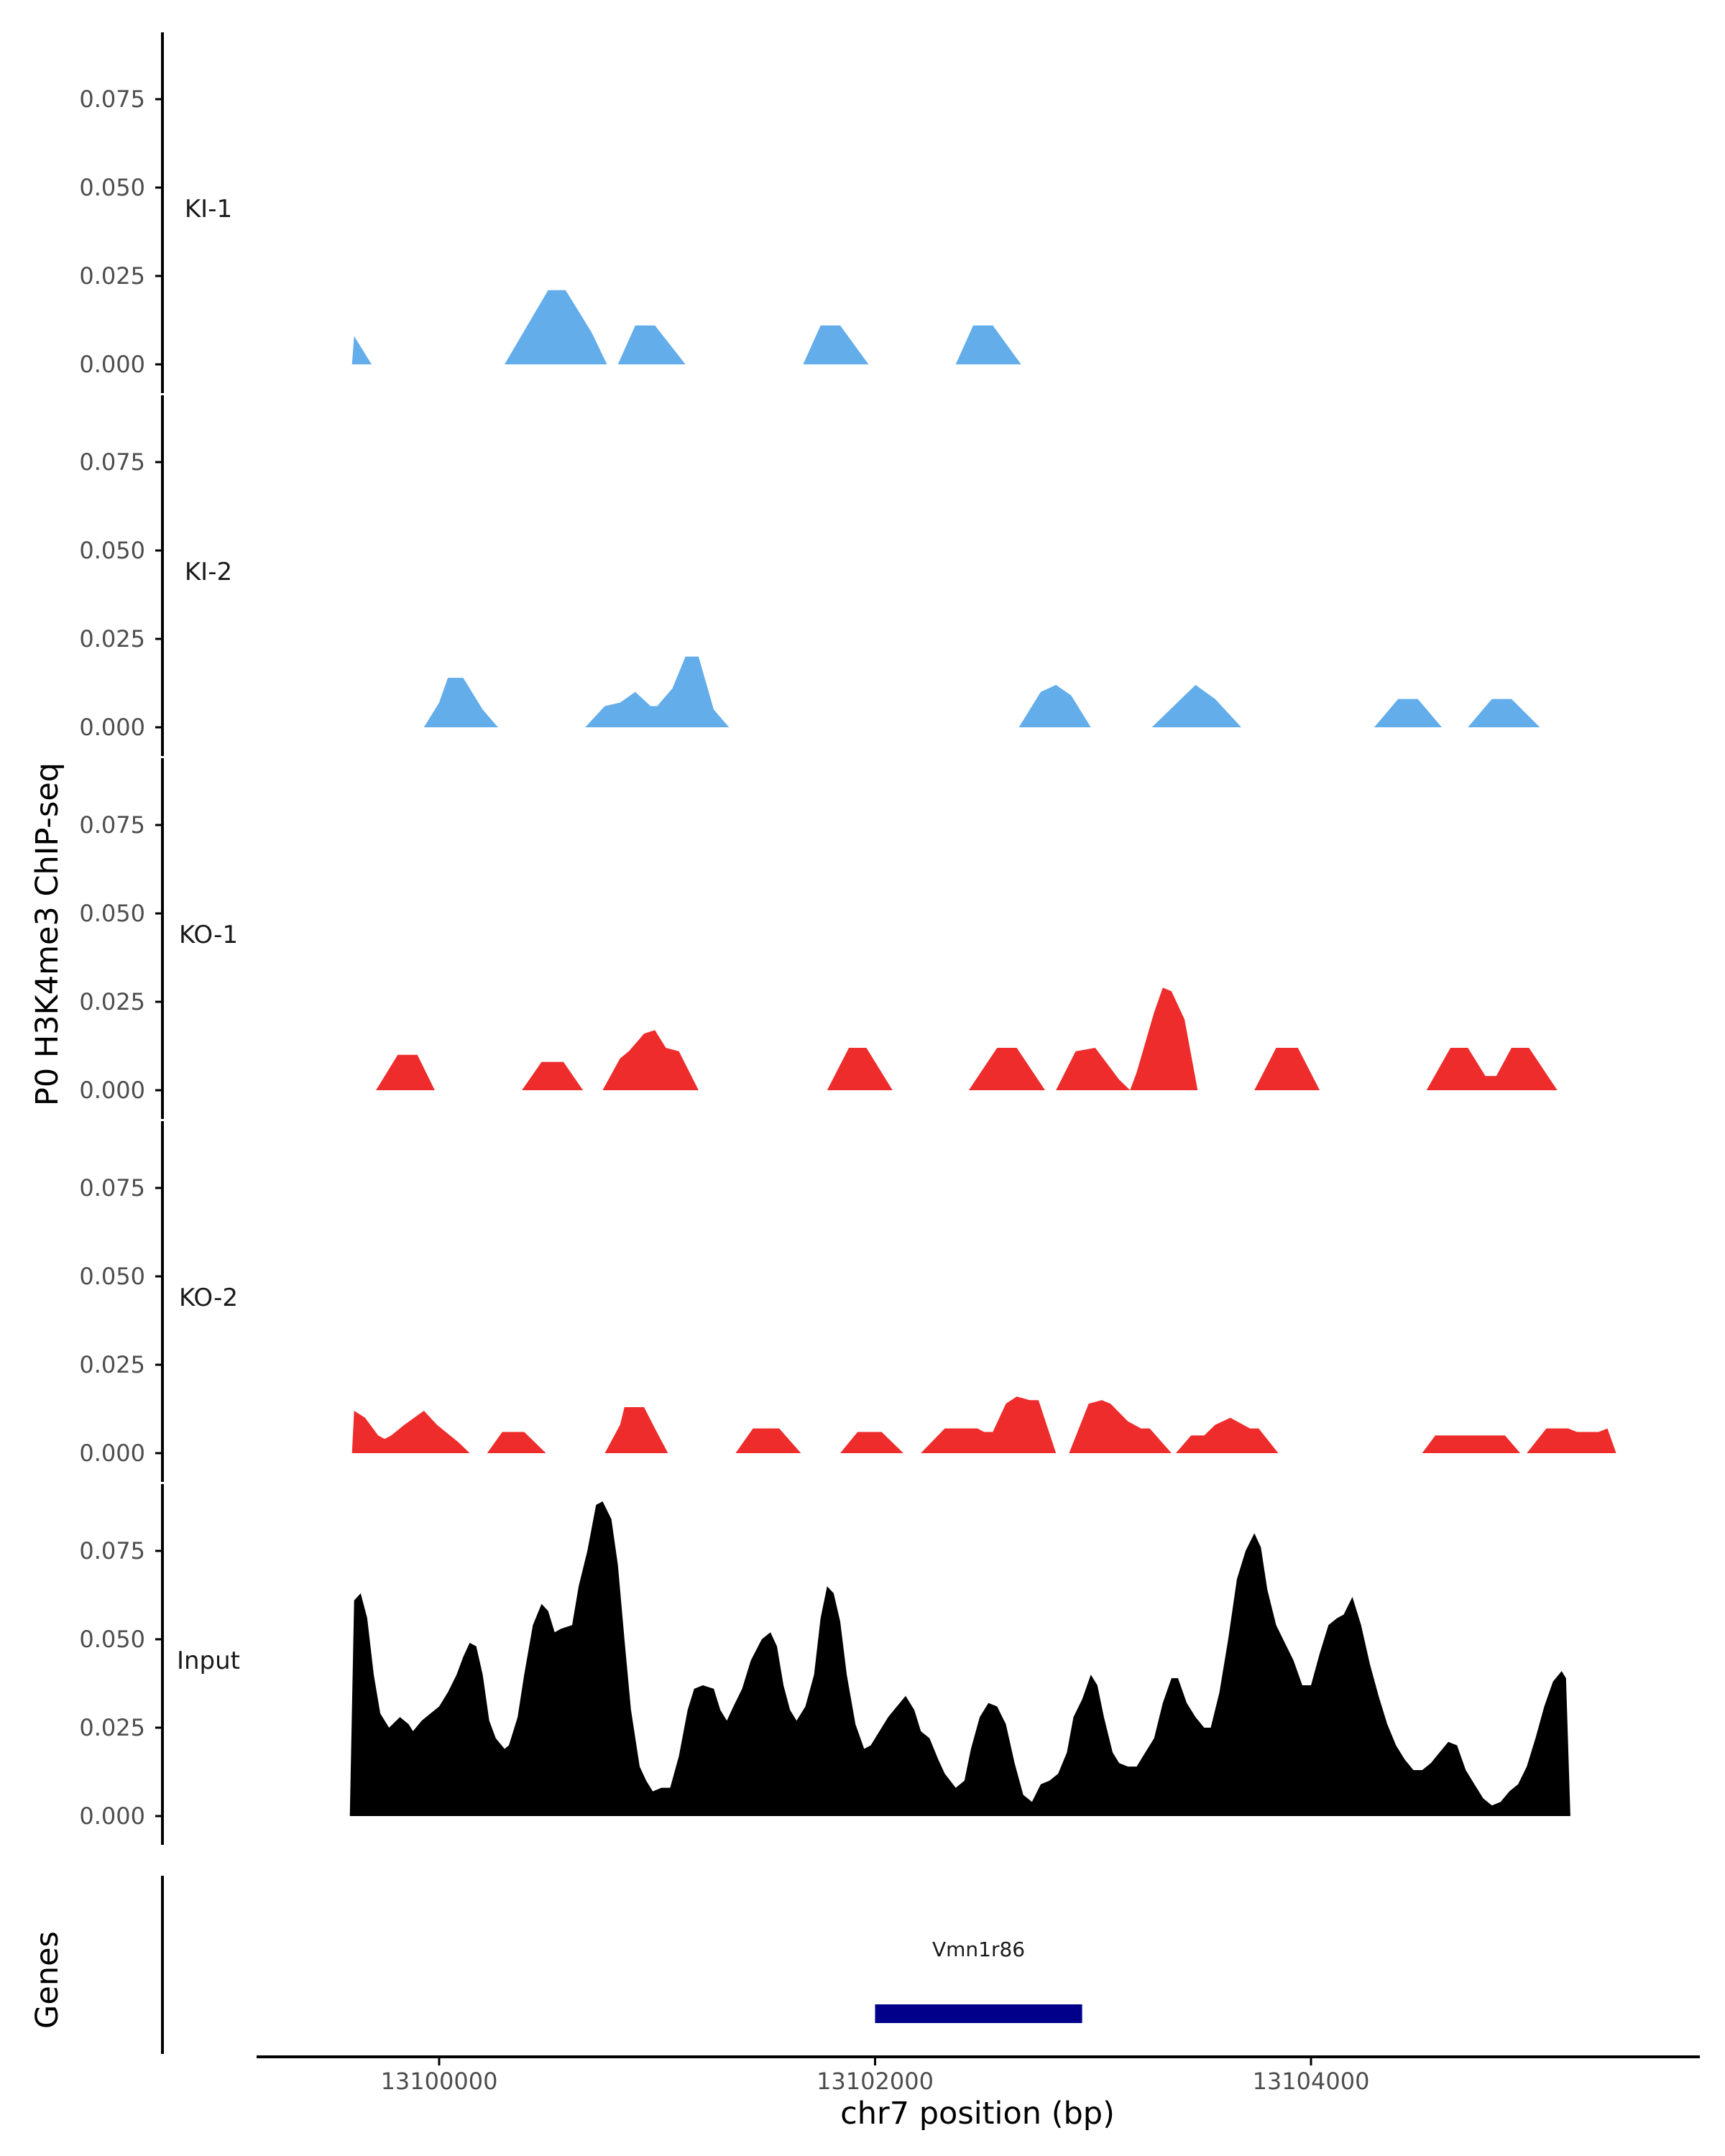 This screenshot has height=2156, width=1725. Describe the element at coordinates (809, 575) in the screenshot. I see `track-ki-2: 0.000 0.025 0.050 0.075 KI-2` at that location.